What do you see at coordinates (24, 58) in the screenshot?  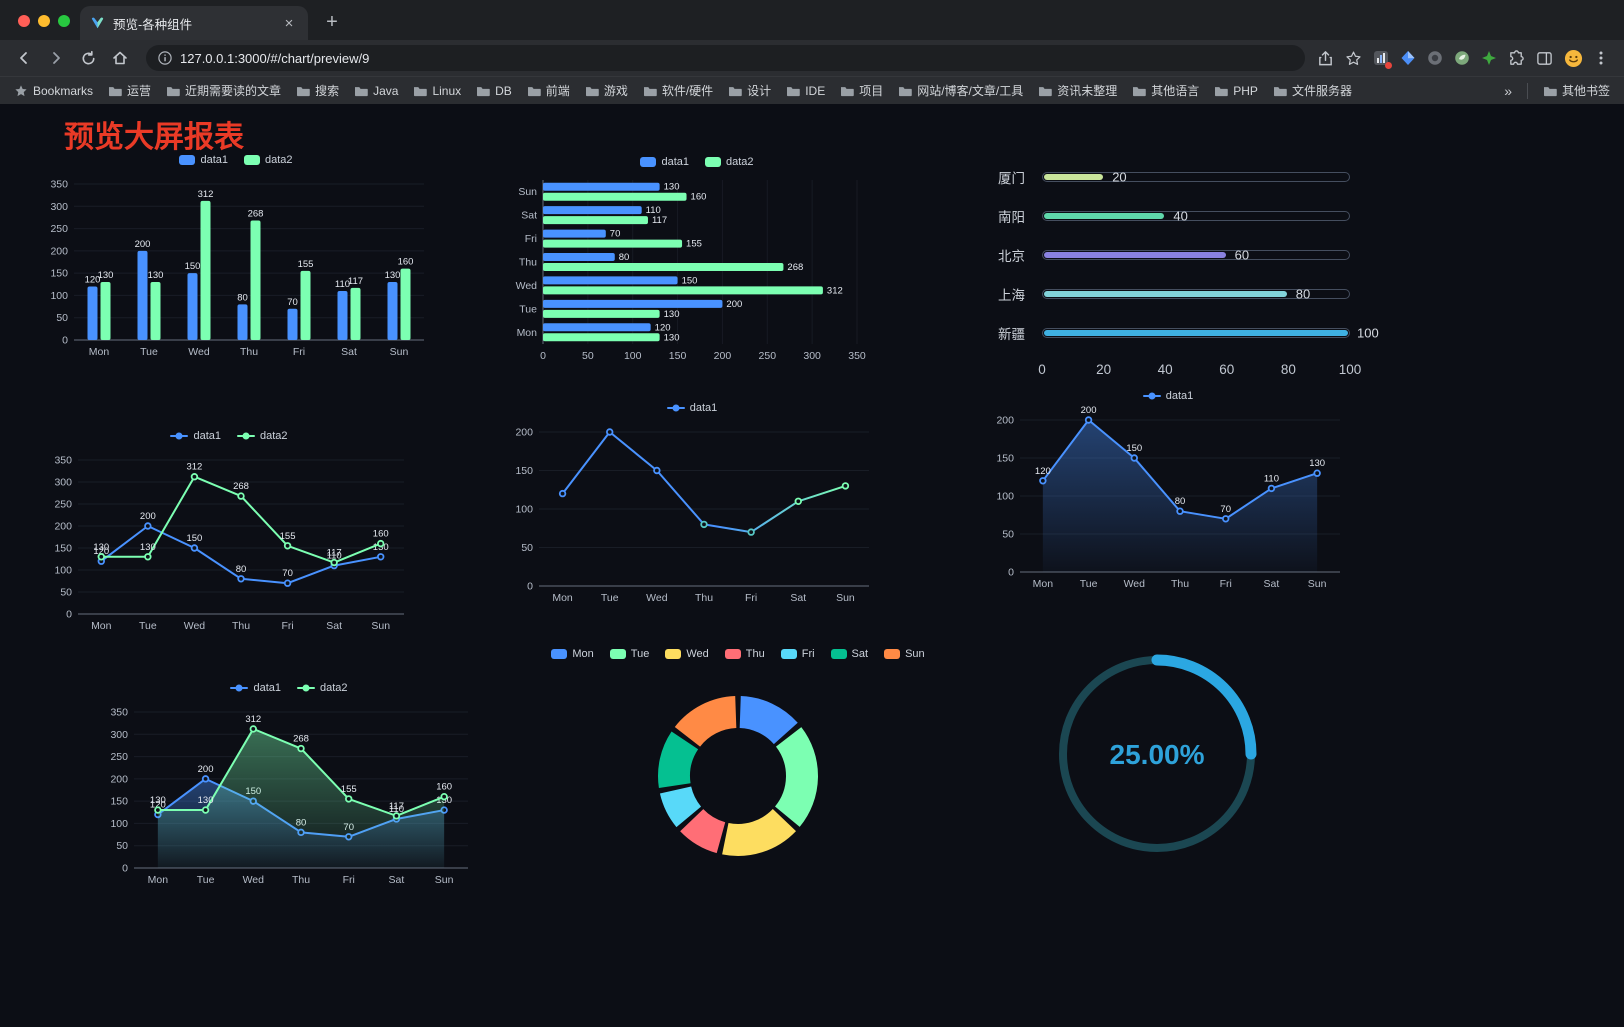 I see `back-button` at bounding box center [24, 58].